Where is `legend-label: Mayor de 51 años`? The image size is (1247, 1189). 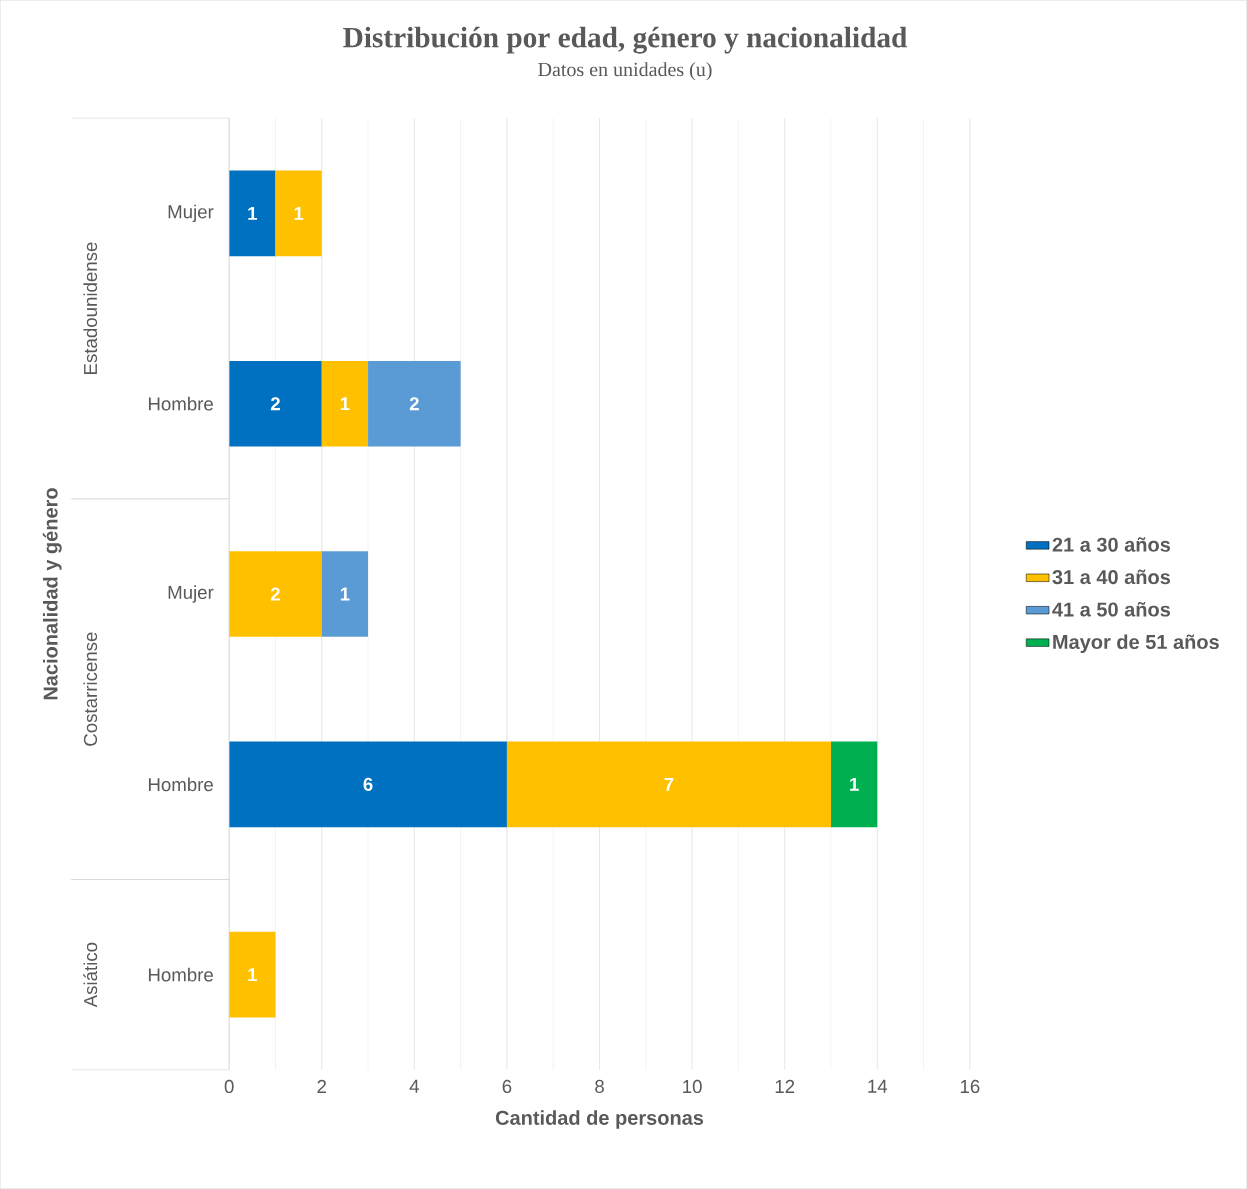
legend-label: Mayor de 51 años is located at coordinates (1136, 643).